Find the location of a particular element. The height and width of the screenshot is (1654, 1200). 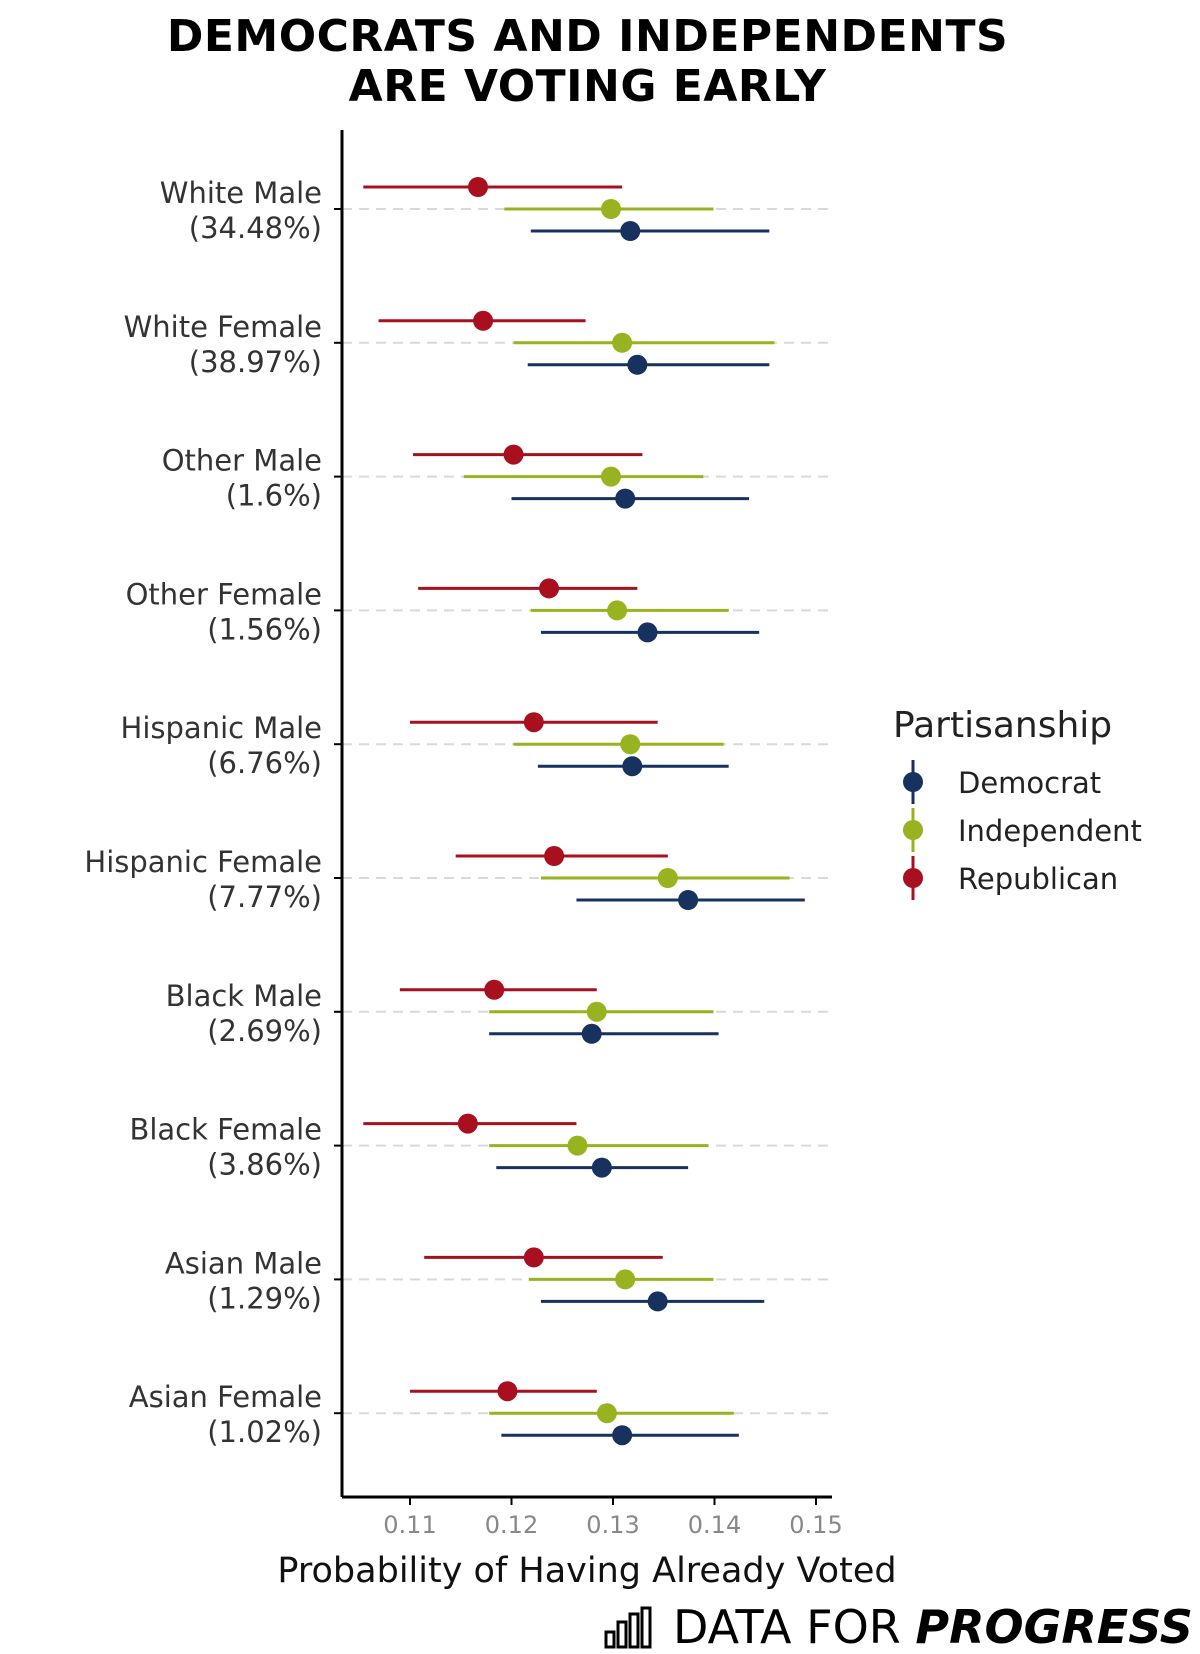

legend-label: Democrat is located at coordinates (1030, 783).